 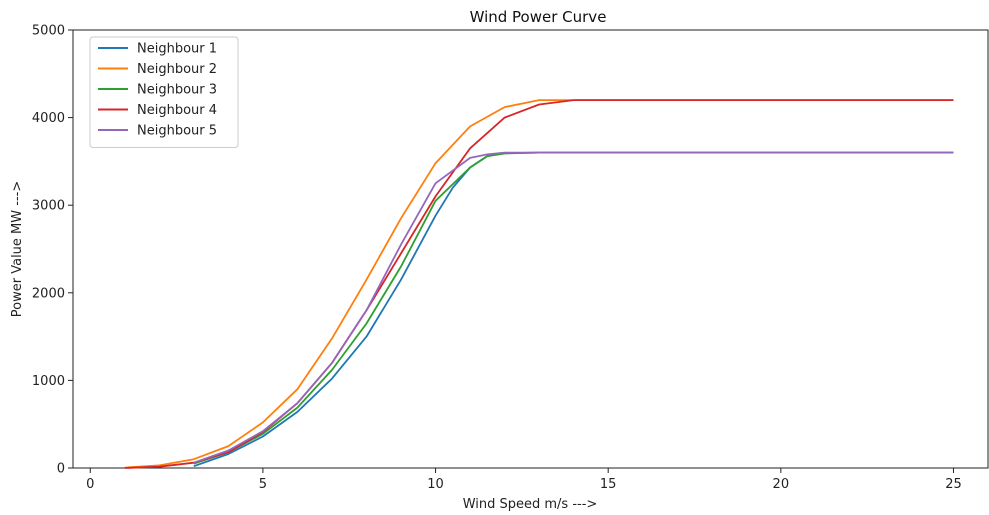 I want to click on x-tick-label: 15, so click(x=608, y=484).